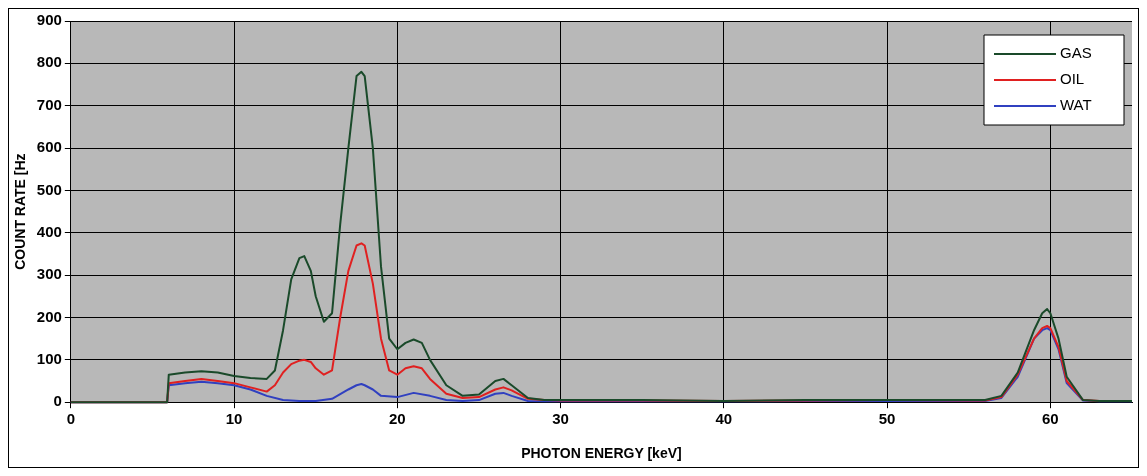 The width and height of the screenshot is (1147, 476). What do you see at coordinates (1076, 105) in the screenshot?
I see `legend-label: WAT` at bounding box center [1076, 105].